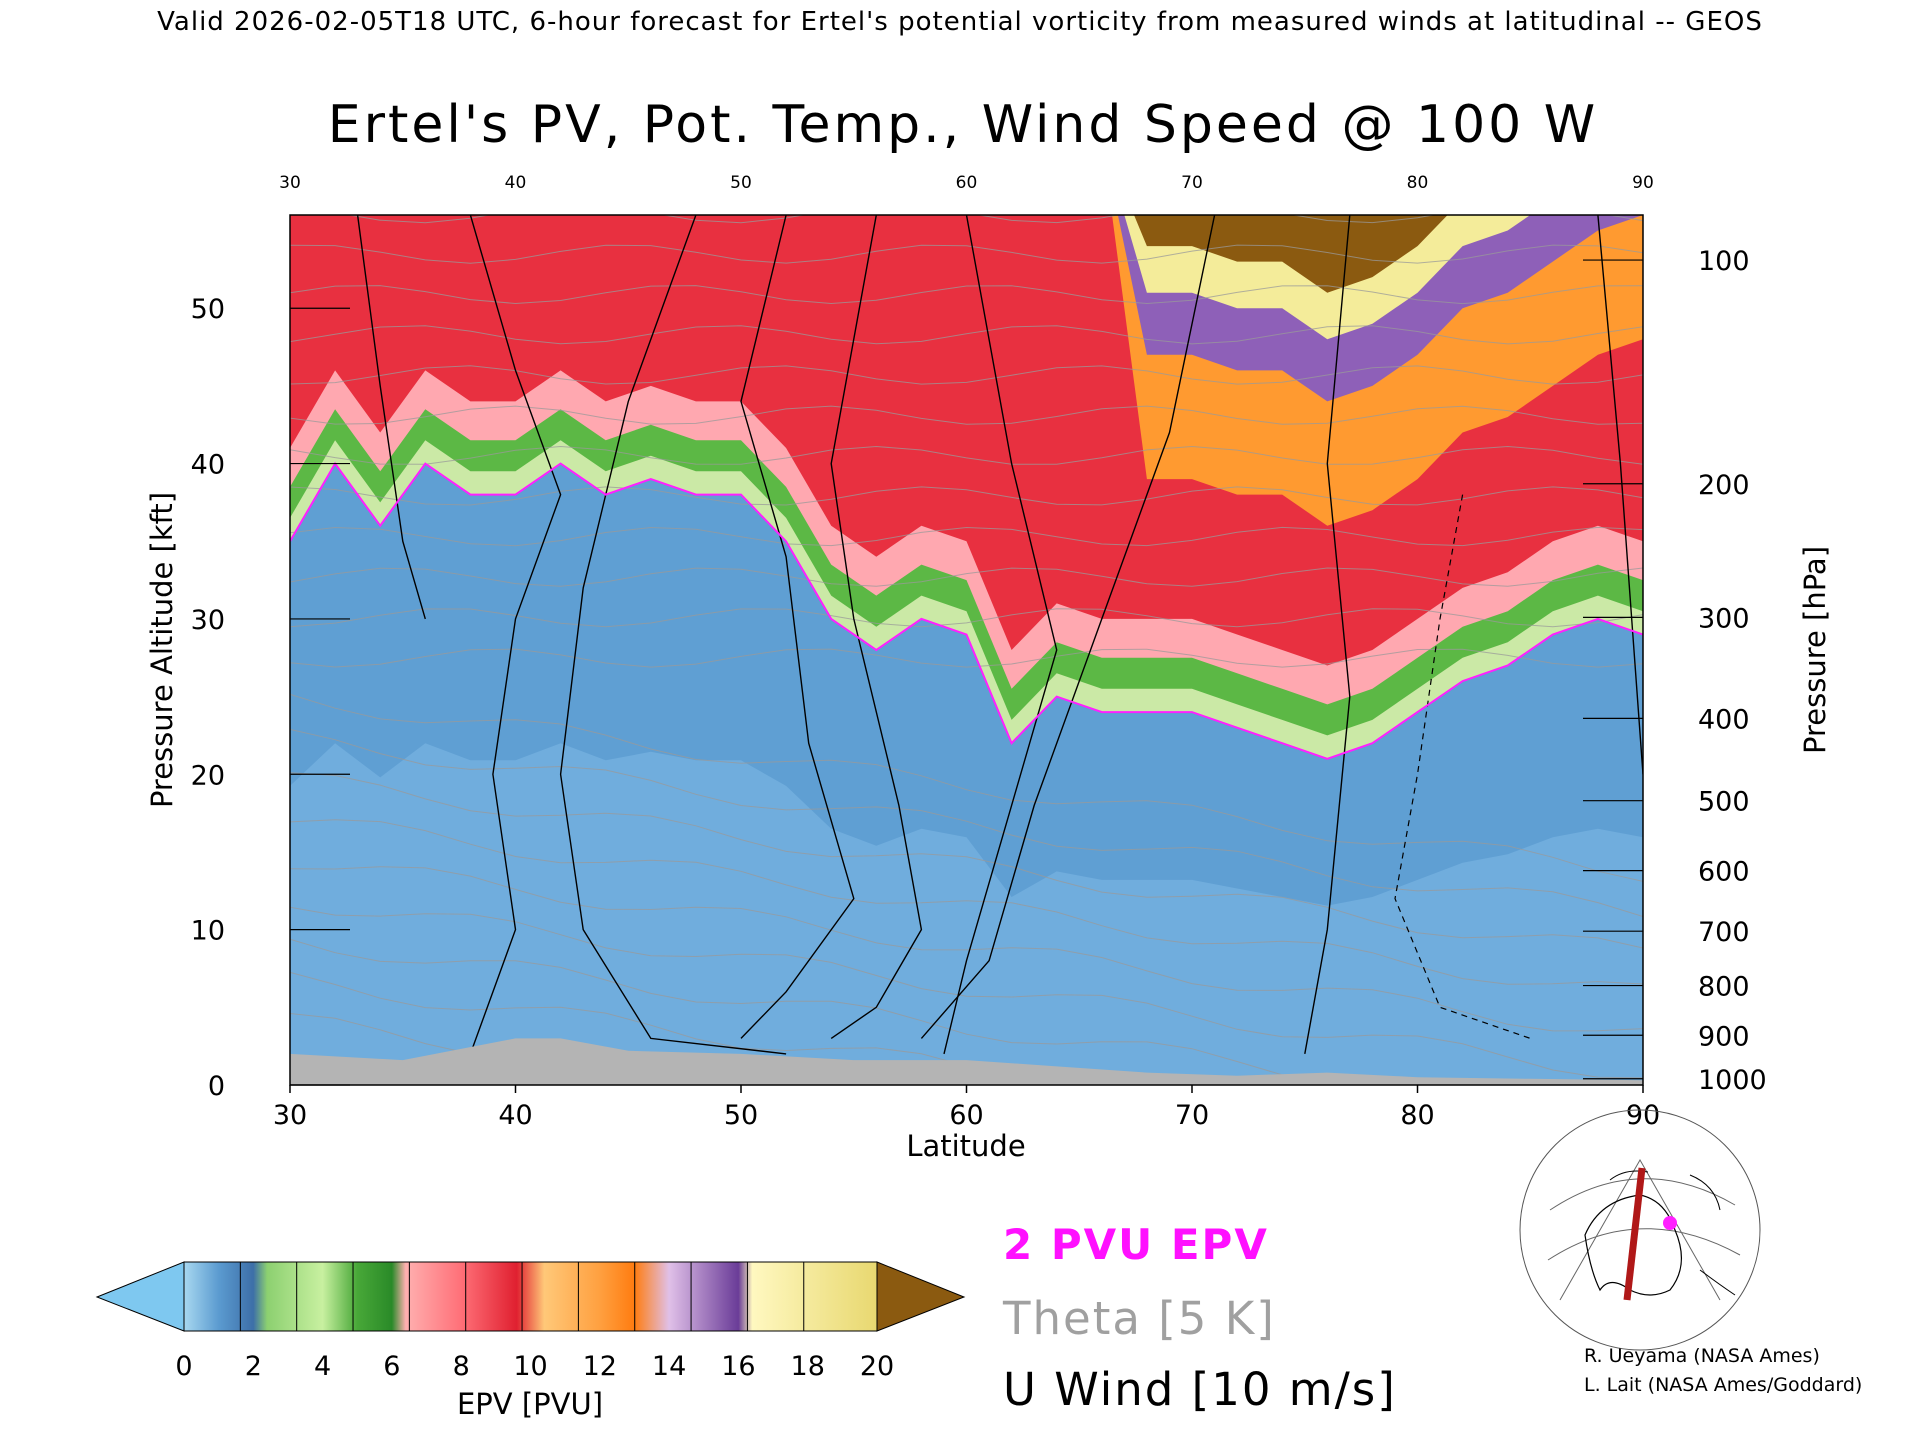 The width and height of the screenshot is (1920, 1440). What do you see at coordinates (322, 1366) in the screenshot?
I see `colorbar-tick-label: 4` at bounding box center [322, 1366].